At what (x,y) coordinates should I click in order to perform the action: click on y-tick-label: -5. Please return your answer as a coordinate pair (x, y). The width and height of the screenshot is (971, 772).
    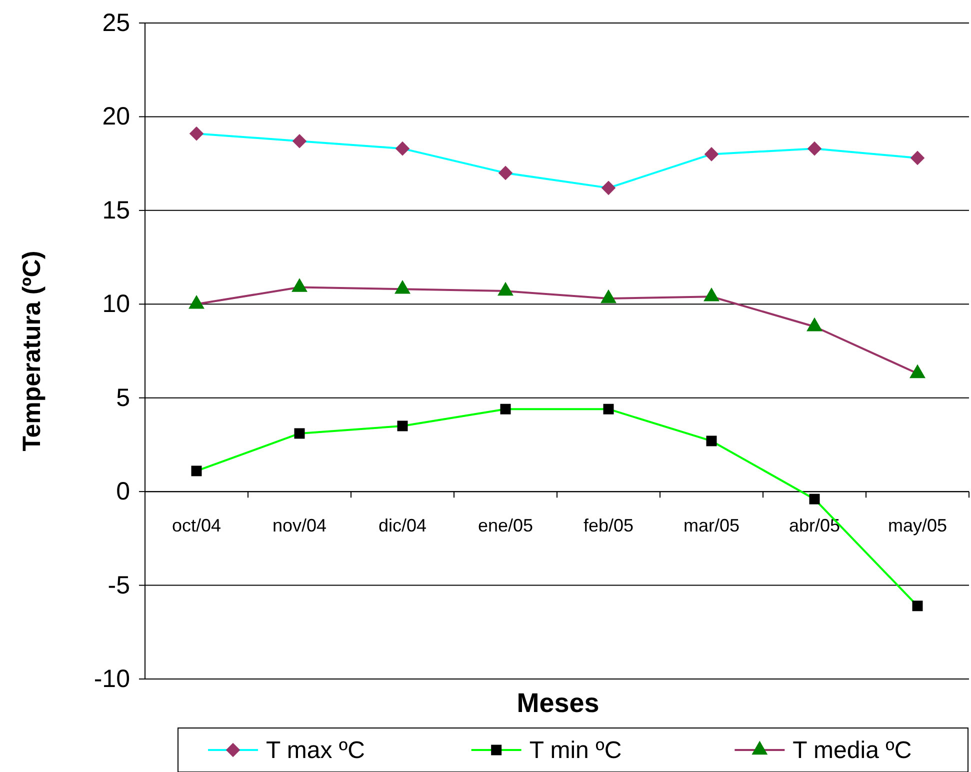
    Looking at the image, I should click on (119, 585).